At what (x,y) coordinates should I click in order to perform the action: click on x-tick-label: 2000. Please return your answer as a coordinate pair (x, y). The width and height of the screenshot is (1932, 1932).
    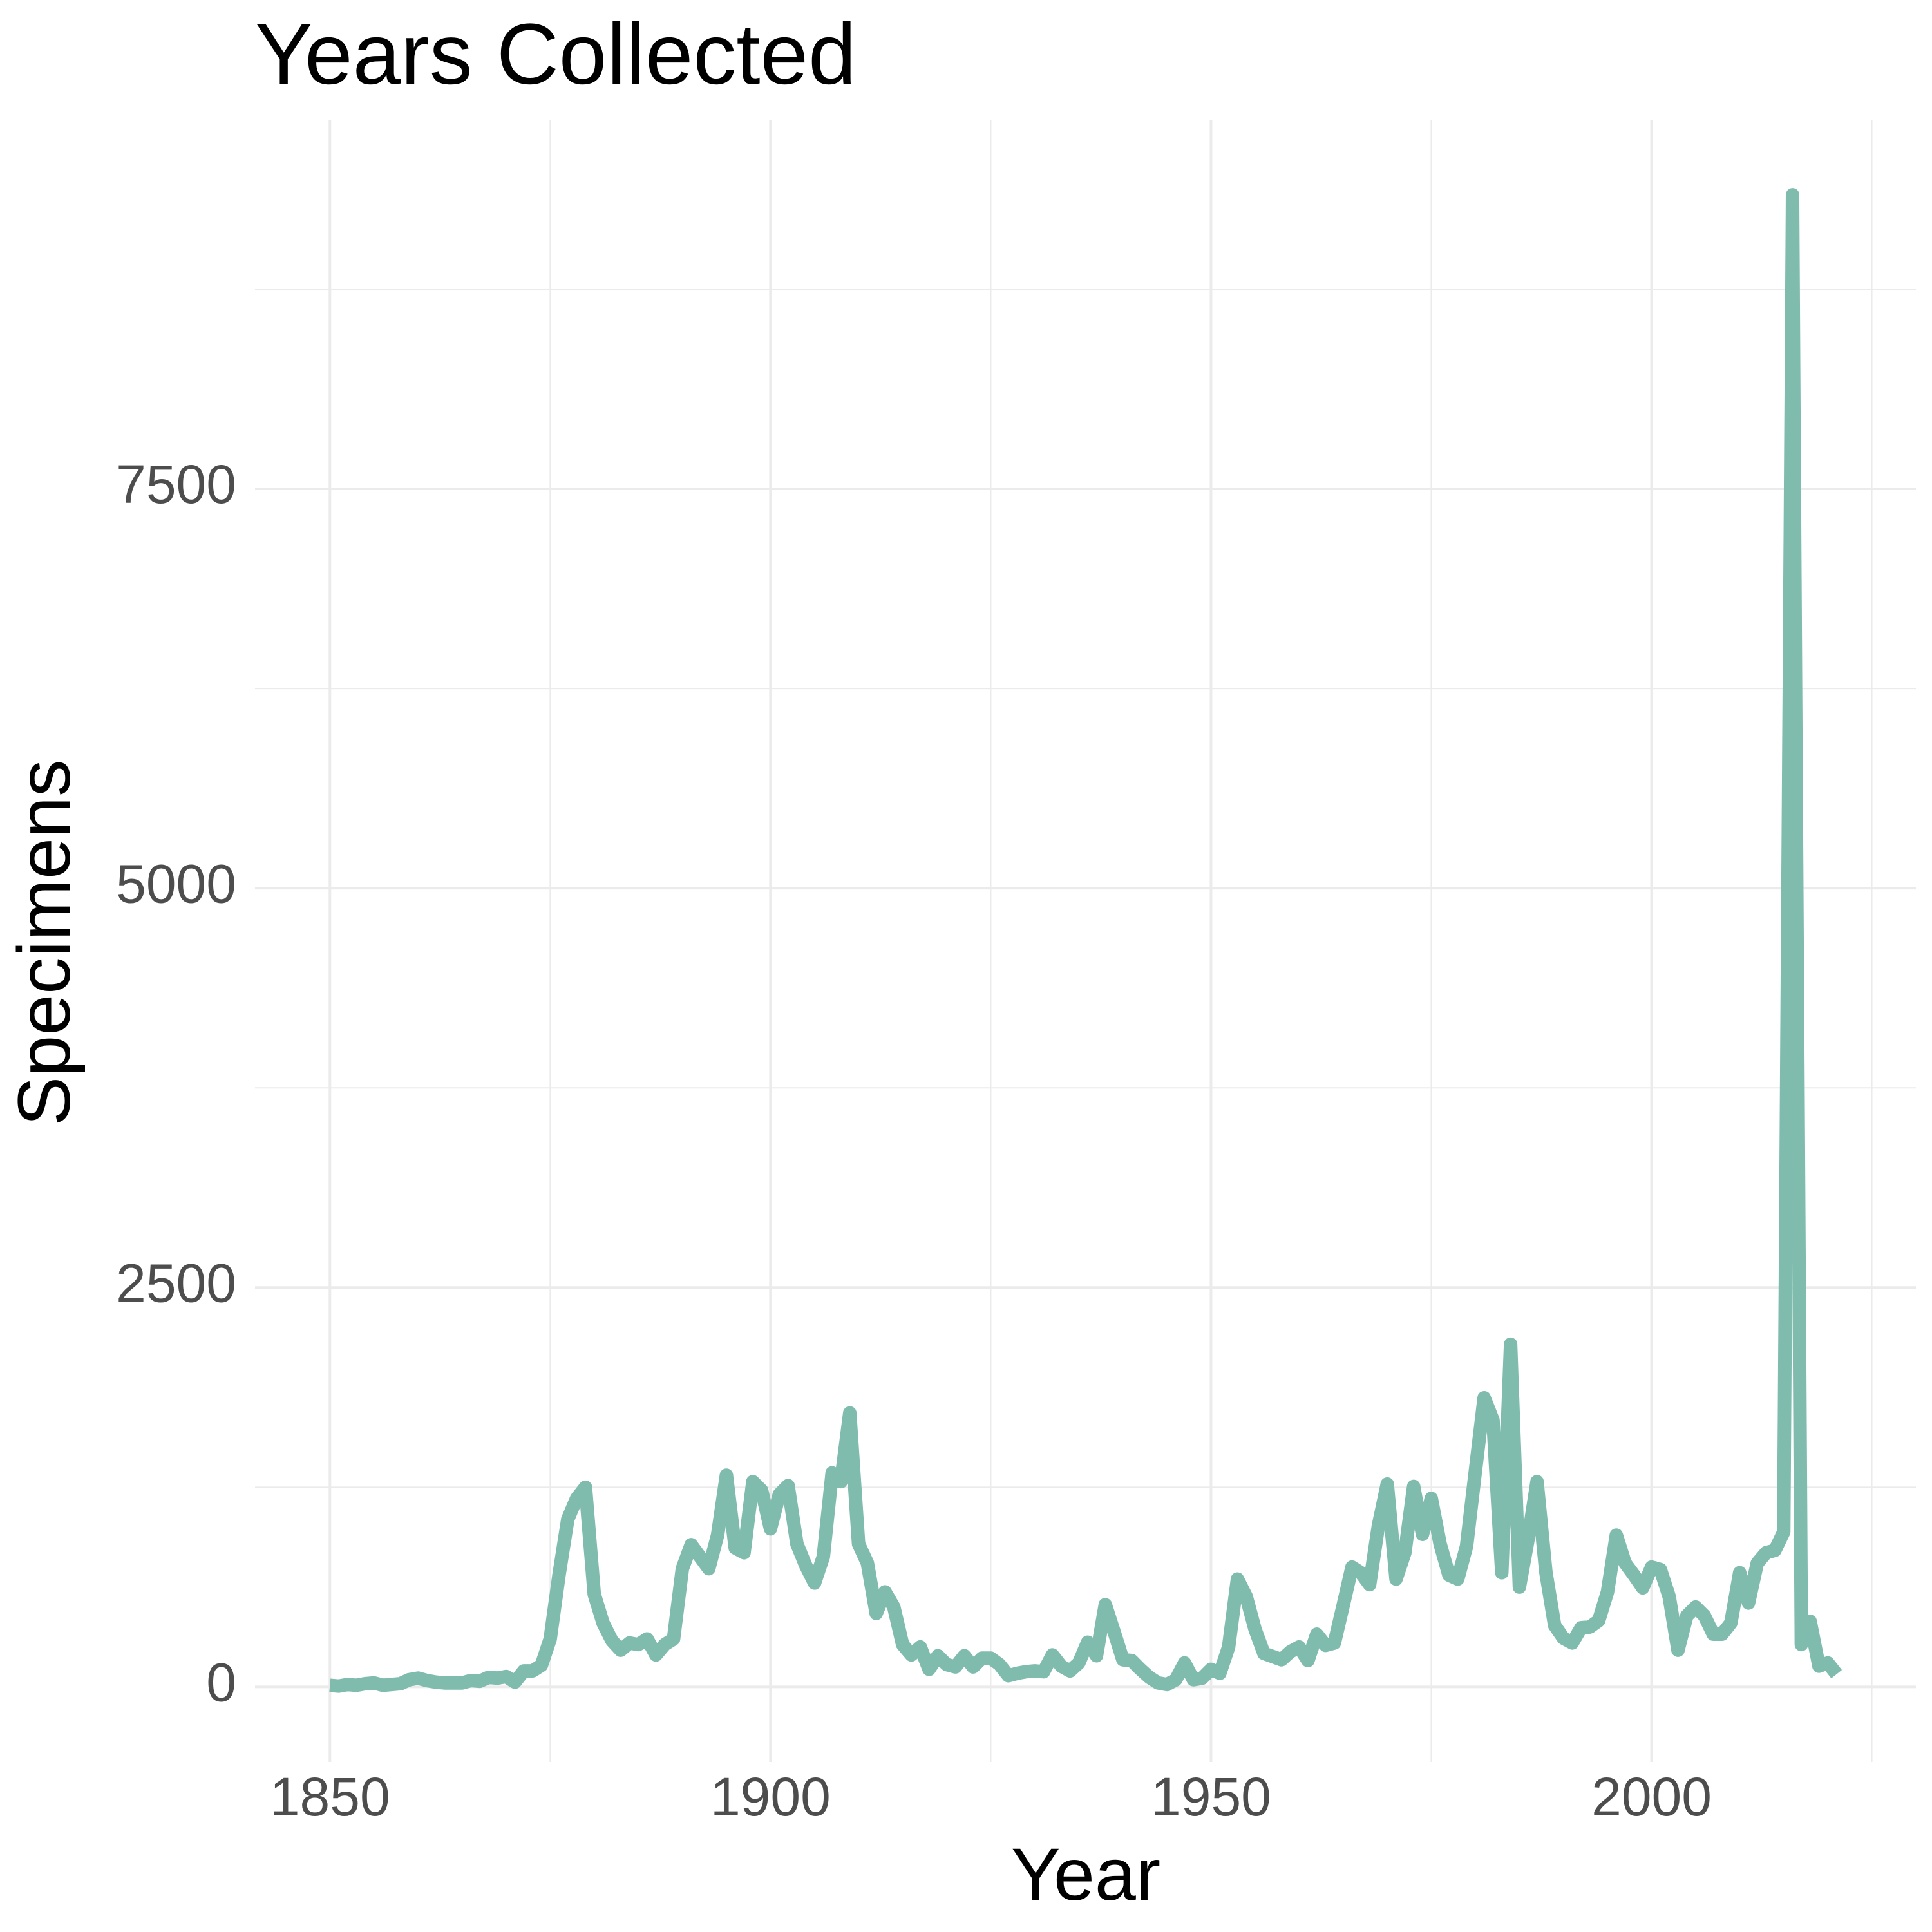
    Looking at the image, I should click on (1651, 1797).